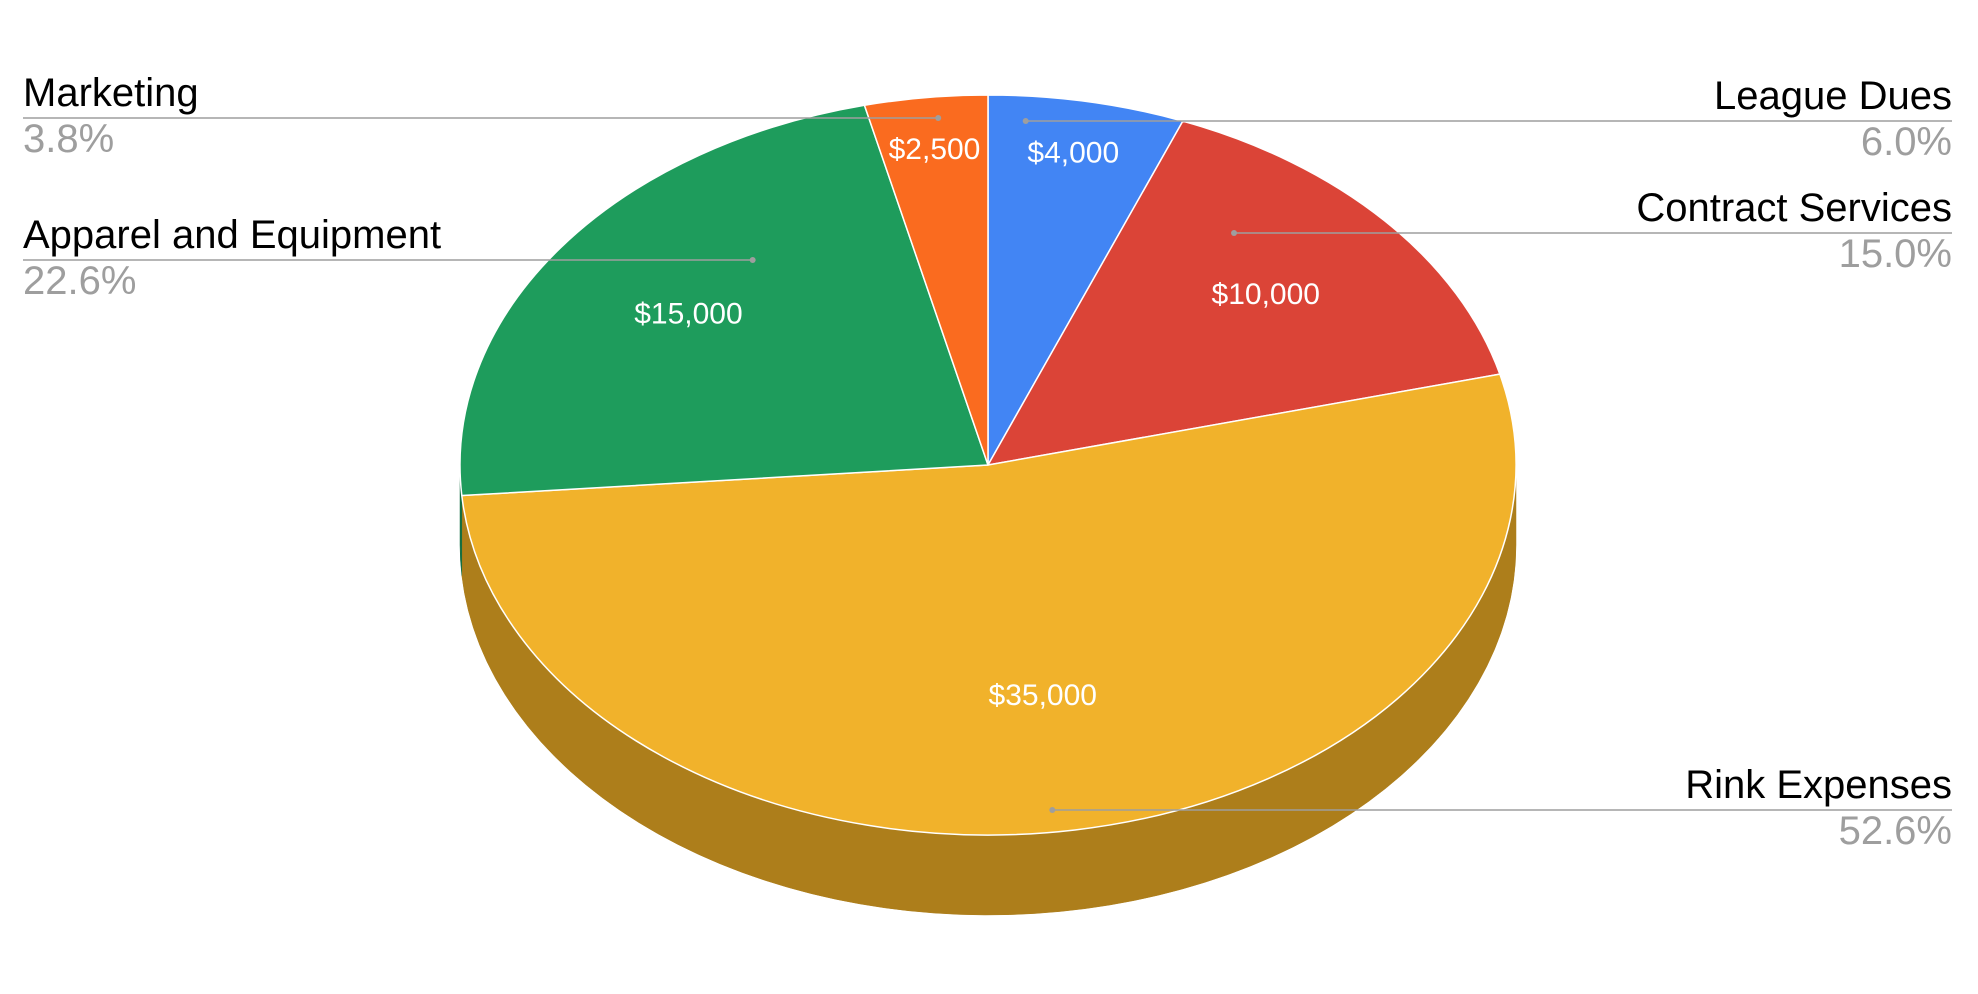 This screenshot has height=994, width=1978. Describe the element at coordinates (1266, 294) in the screenshot. I see `slice-value-label: $10,000` at that location.